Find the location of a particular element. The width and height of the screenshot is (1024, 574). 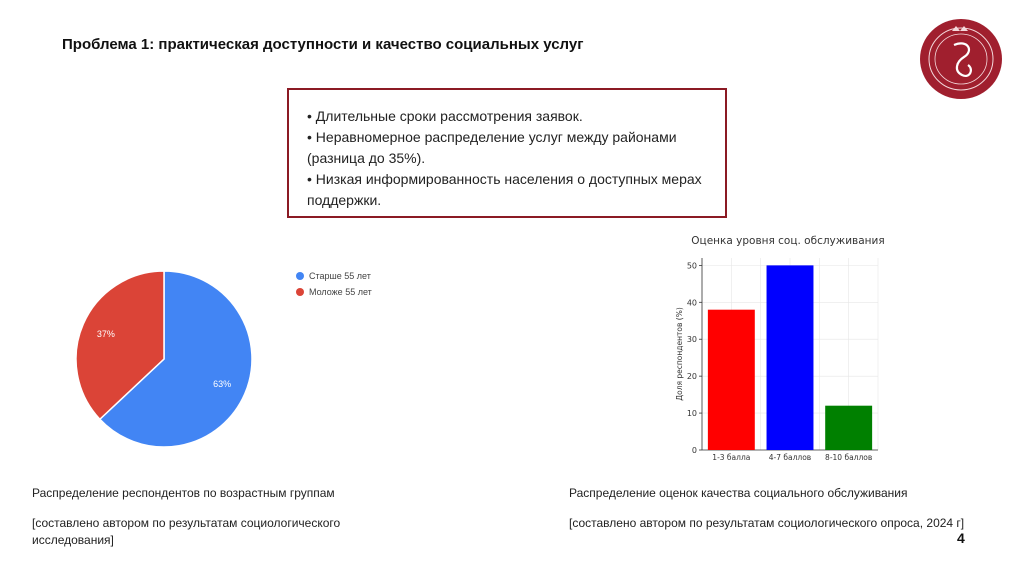

y-tick-label: 20 is located at coordinates (692, 376).